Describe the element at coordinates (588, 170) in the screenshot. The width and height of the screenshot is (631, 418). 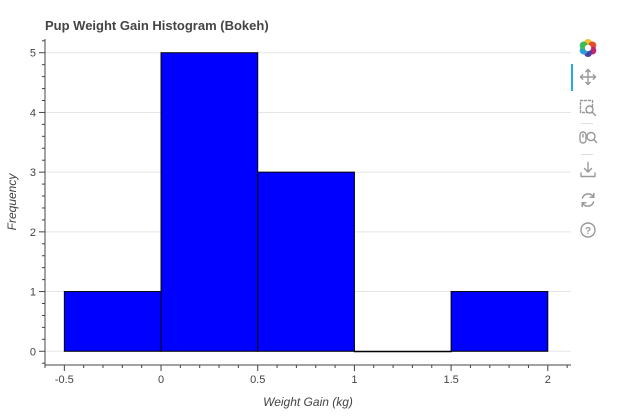
I see `save-icon` at that location.